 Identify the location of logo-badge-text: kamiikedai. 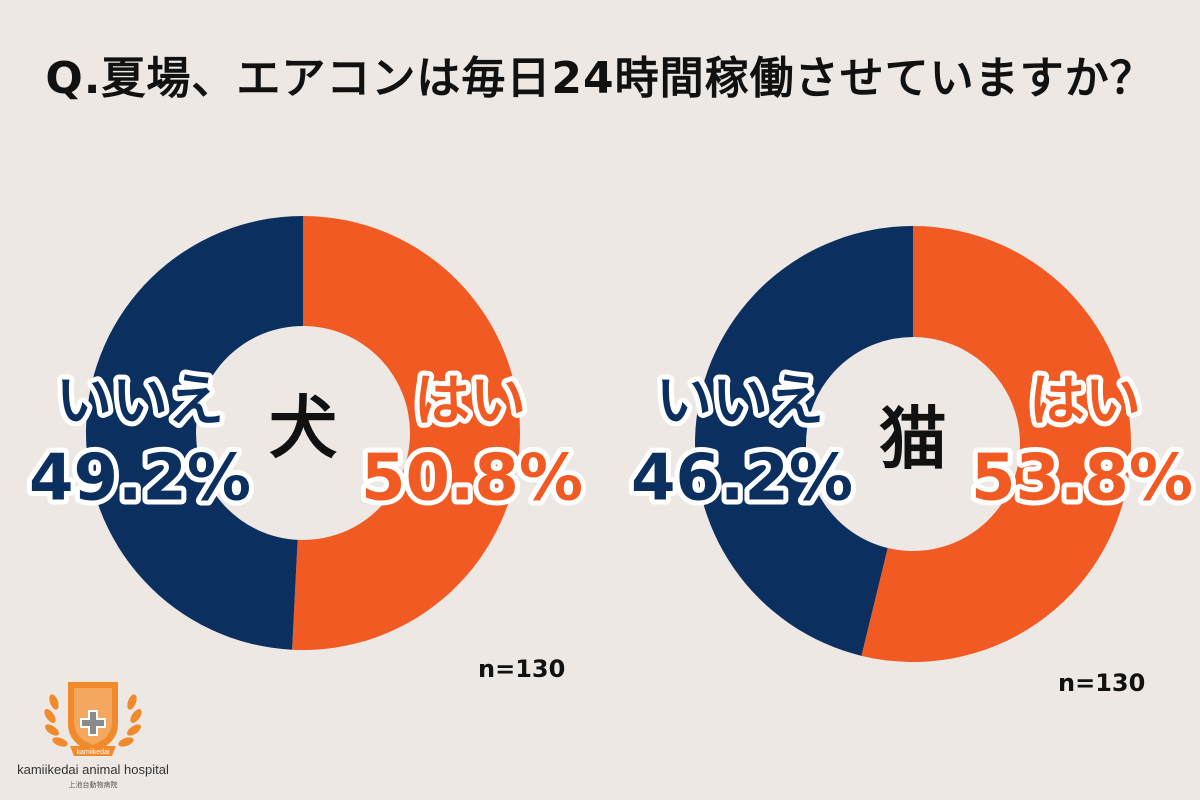
(93, 752).